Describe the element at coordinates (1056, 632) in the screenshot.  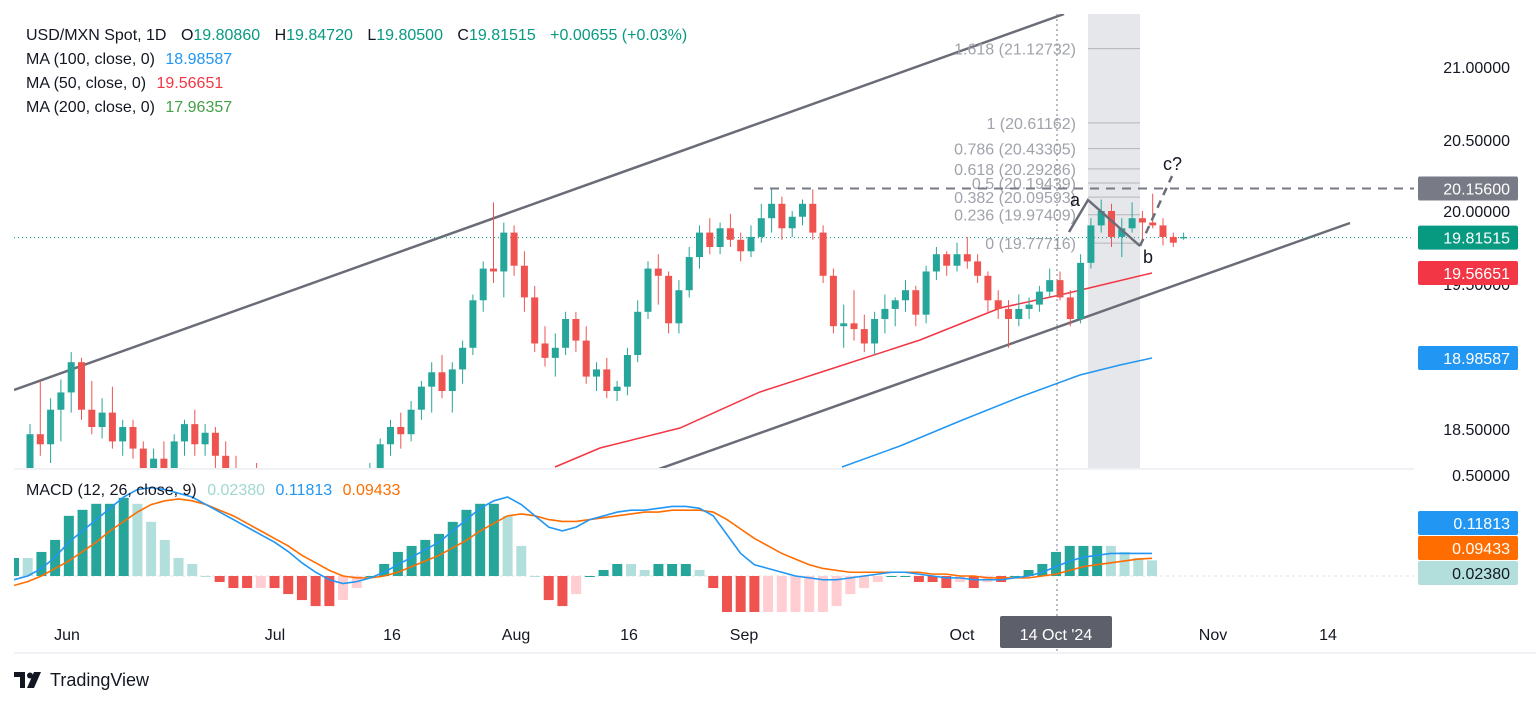
I see `crosshair-date-bg` at that location.